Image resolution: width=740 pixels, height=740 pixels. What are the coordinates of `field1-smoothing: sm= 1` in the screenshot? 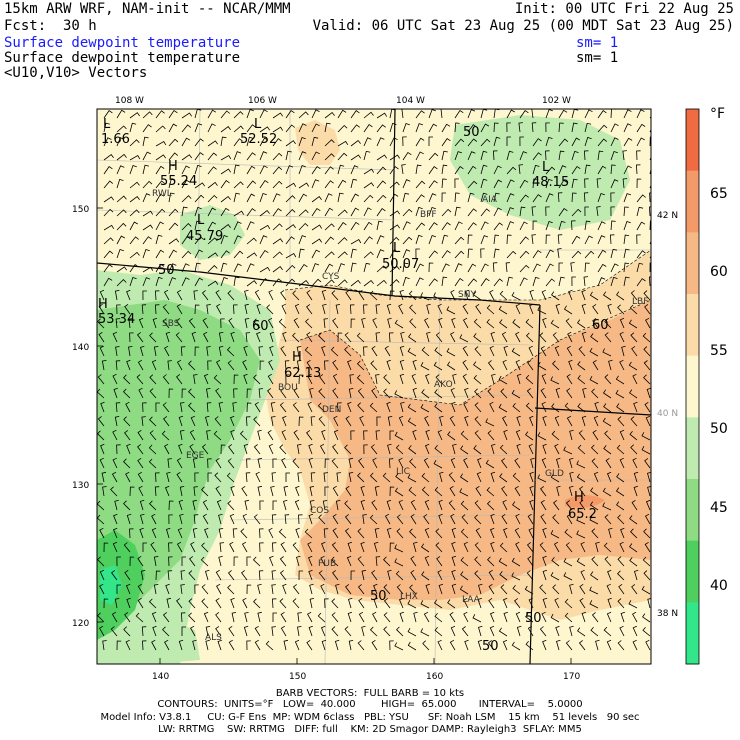 It's located at (597, 43).